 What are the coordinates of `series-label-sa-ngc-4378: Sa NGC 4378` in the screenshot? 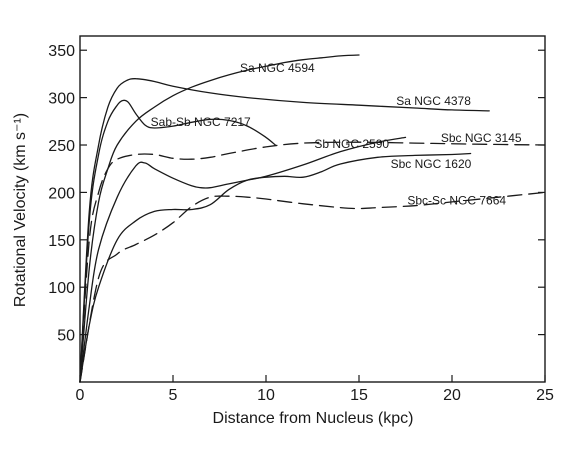 It's located at (433, 101).